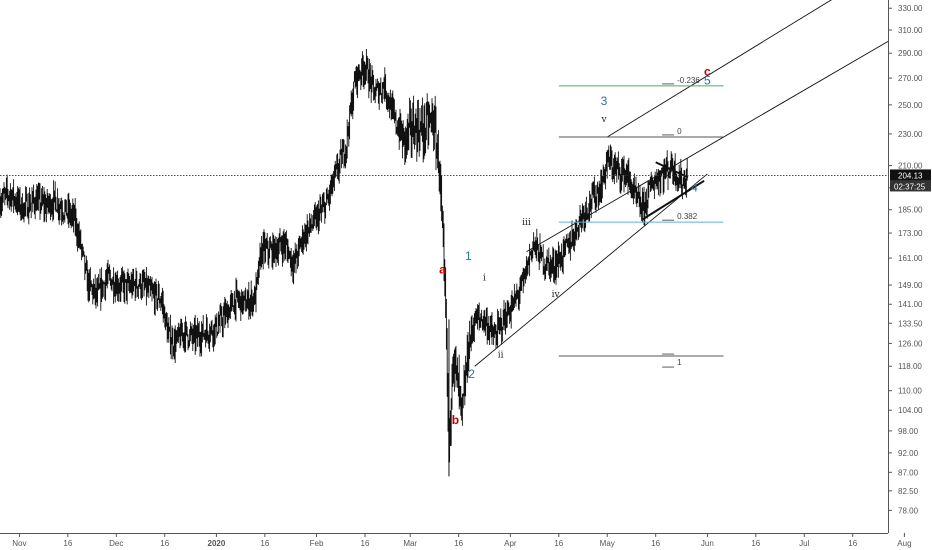  What do you see at coordinates (910, 391) in the screenshot?
I see `y-tick-label: 110.00` at bounding box center [910, 391].